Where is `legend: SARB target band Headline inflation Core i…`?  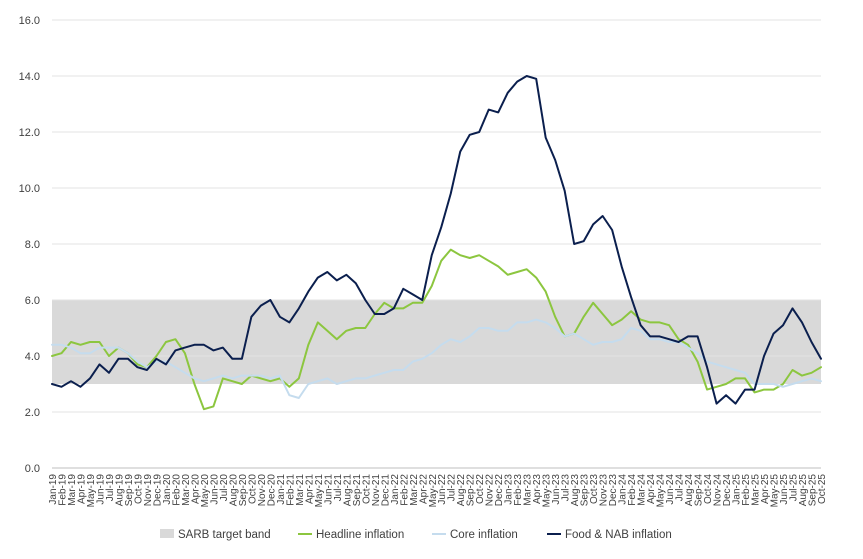
legend: SARB target band Headline inflation Core i… is located at coordinates (416, 535).